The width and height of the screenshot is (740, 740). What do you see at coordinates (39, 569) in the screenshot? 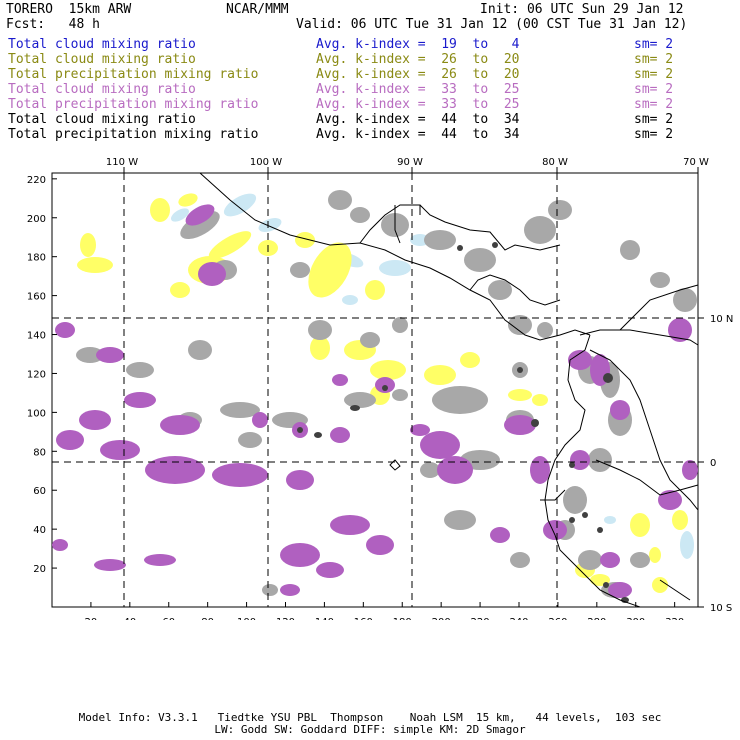
I see `y-tick-label: 20` at bounding box center [39, 569].